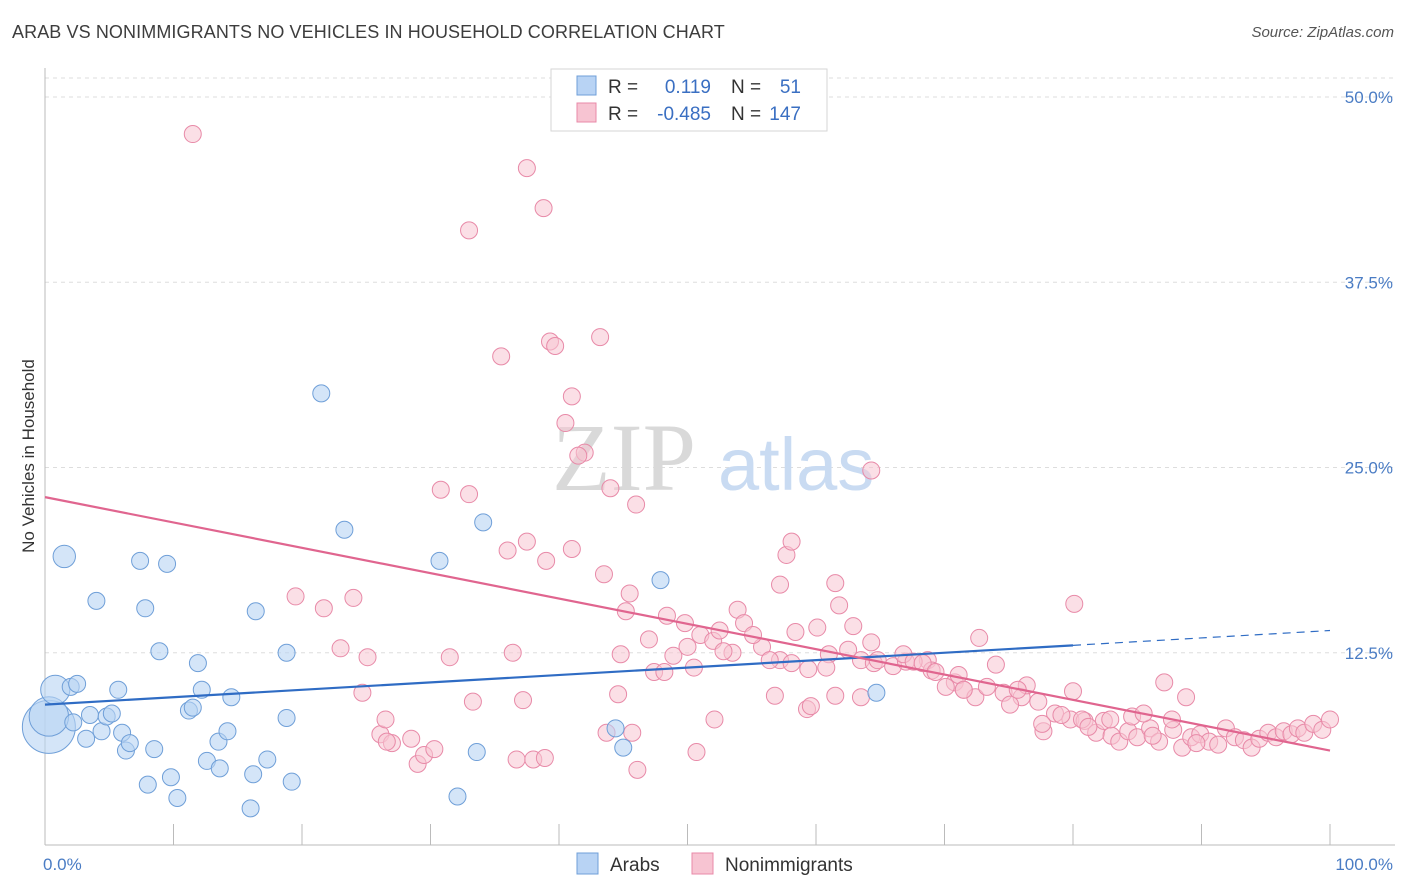  What do you see at coordinates (623, 114) in the screenshot?
I see `legend-r-label-nonimmigrants: R =` at bounding box center [623, 114].